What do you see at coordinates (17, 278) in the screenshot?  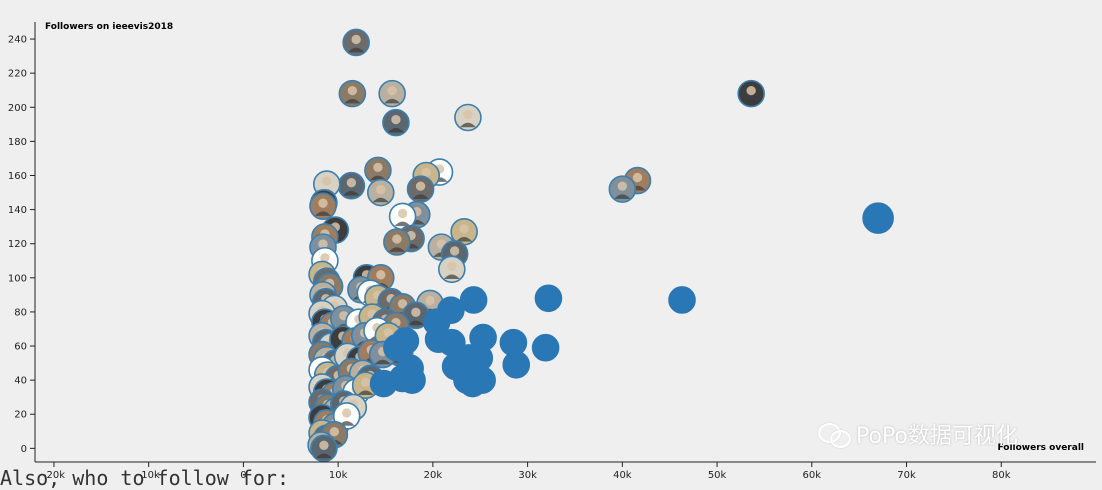 I see `y-tick-label: 100` at bounding box center [17, 278].